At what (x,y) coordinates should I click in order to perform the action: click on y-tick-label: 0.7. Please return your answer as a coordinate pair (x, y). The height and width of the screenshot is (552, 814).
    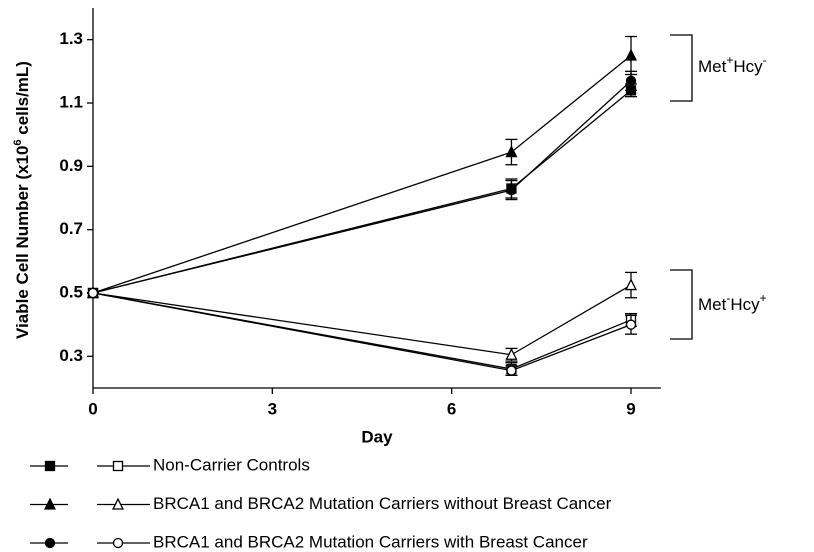
    Looking at the image, I should click on (71, 228).